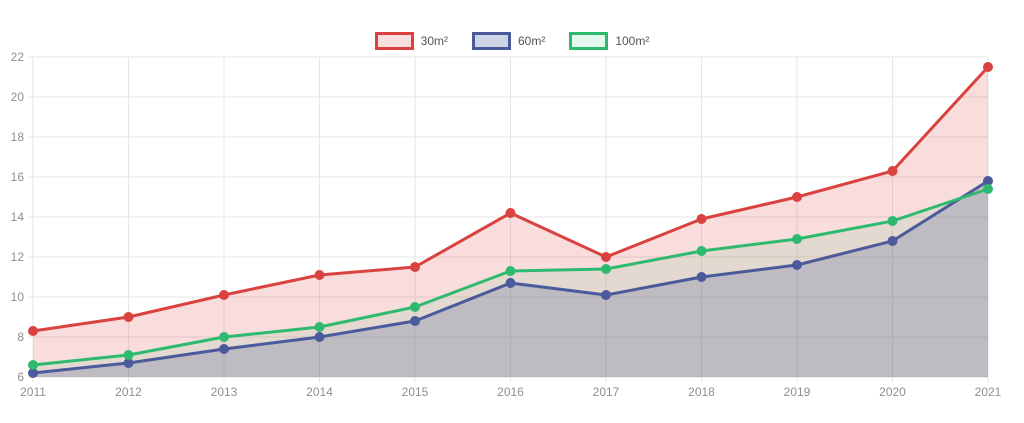 The width and height of the screenshot is (1024, 423). What do you see at coordinates (701, 392) in the screenshot?
I see `x-tick-label: 2018` at bounding box center [701, 392].